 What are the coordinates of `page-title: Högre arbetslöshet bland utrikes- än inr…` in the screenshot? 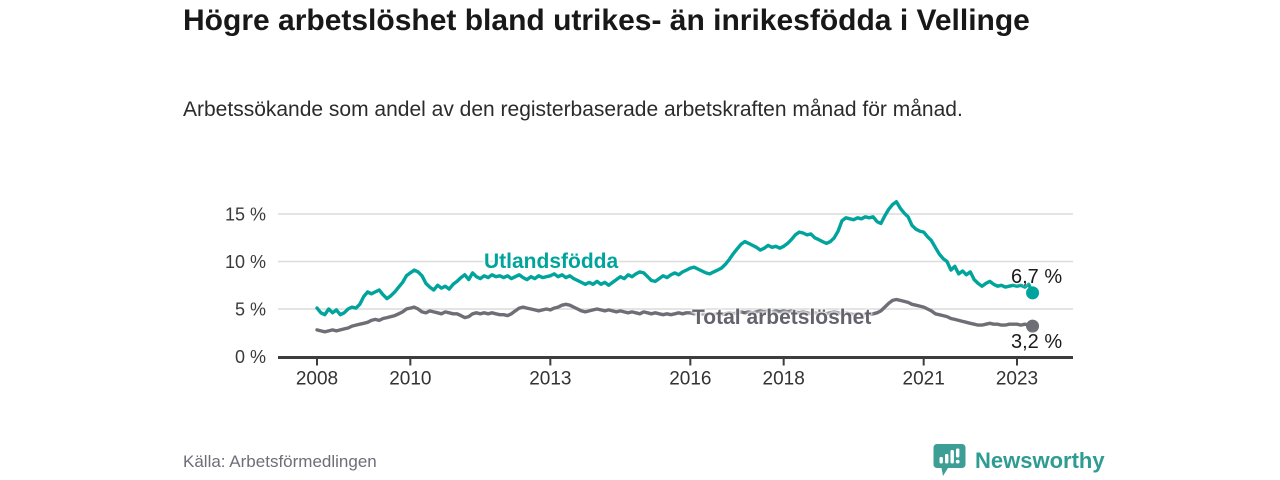 It's located at (606, 20).